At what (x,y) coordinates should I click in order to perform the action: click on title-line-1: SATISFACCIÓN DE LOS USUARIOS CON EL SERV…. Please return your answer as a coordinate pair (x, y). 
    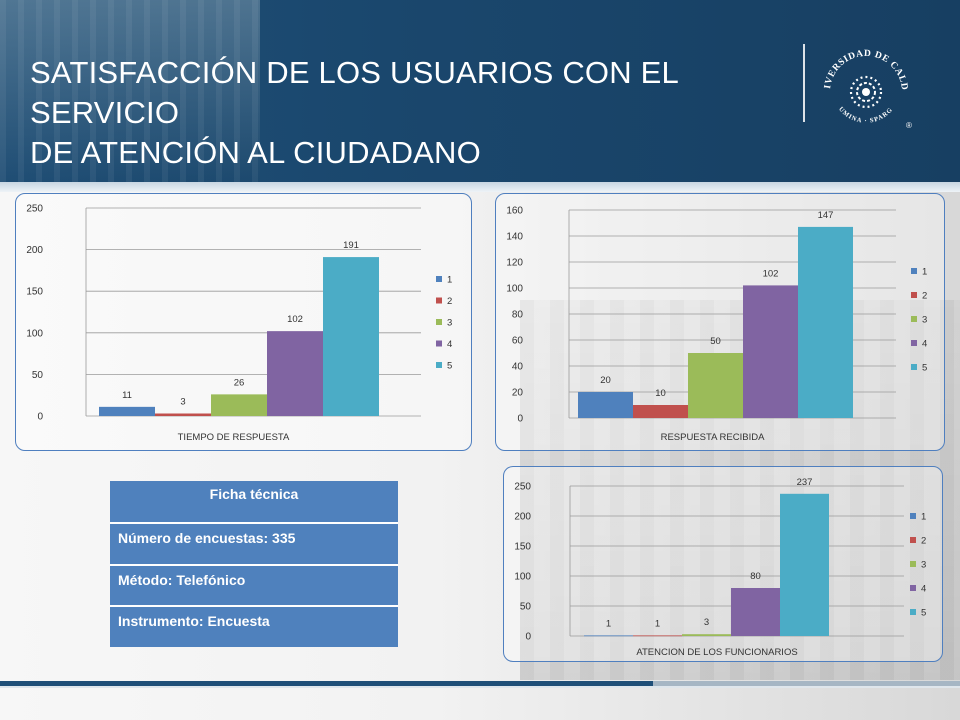
    Looking at the image, I should click on (354, 92).